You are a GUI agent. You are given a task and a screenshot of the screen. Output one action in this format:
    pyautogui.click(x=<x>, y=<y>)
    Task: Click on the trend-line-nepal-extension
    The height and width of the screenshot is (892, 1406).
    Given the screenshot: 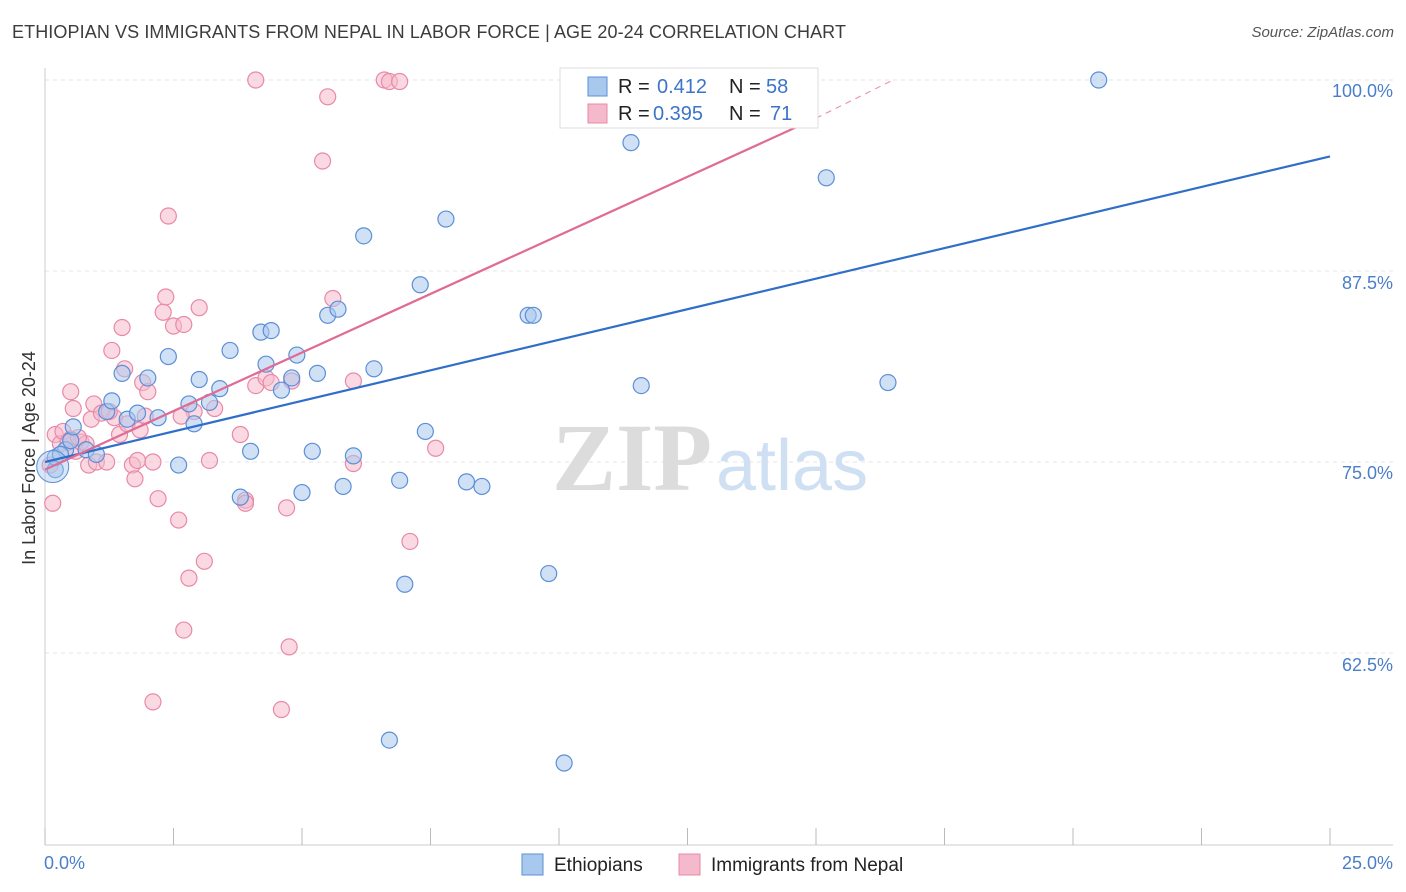 What is the action you would take?
    pyautogui.click(x=854, y=99)
    